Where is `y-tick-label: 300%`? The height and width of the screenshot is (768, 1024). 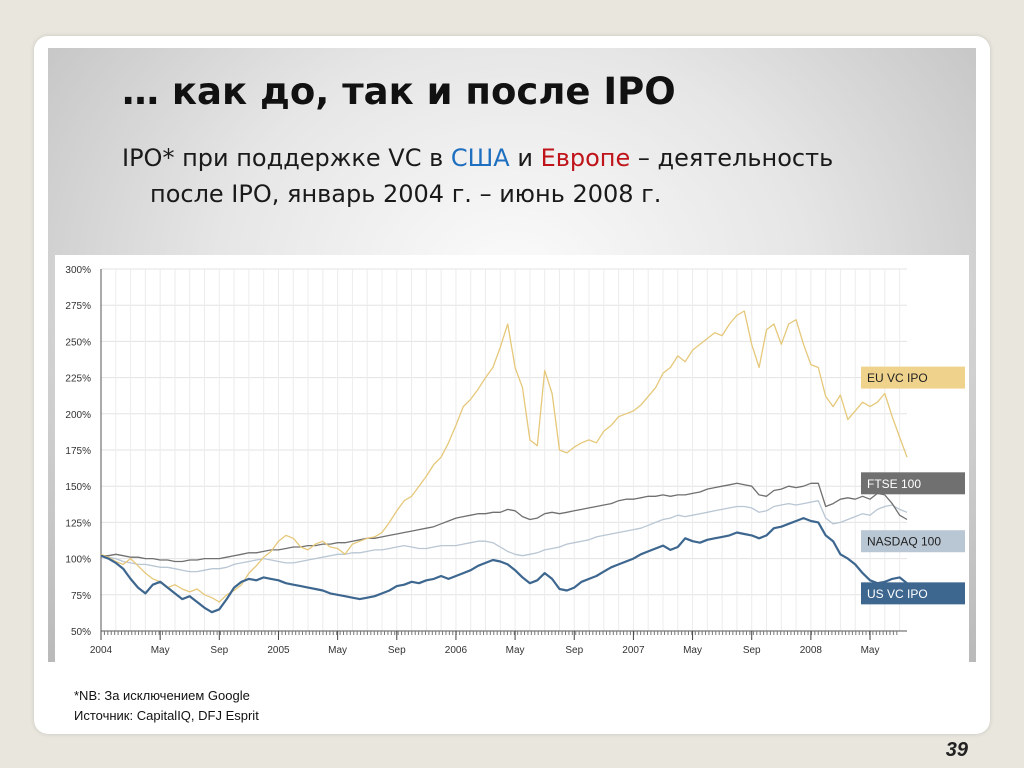
y-tick-label: 300% is located at coordinates (78, 270).